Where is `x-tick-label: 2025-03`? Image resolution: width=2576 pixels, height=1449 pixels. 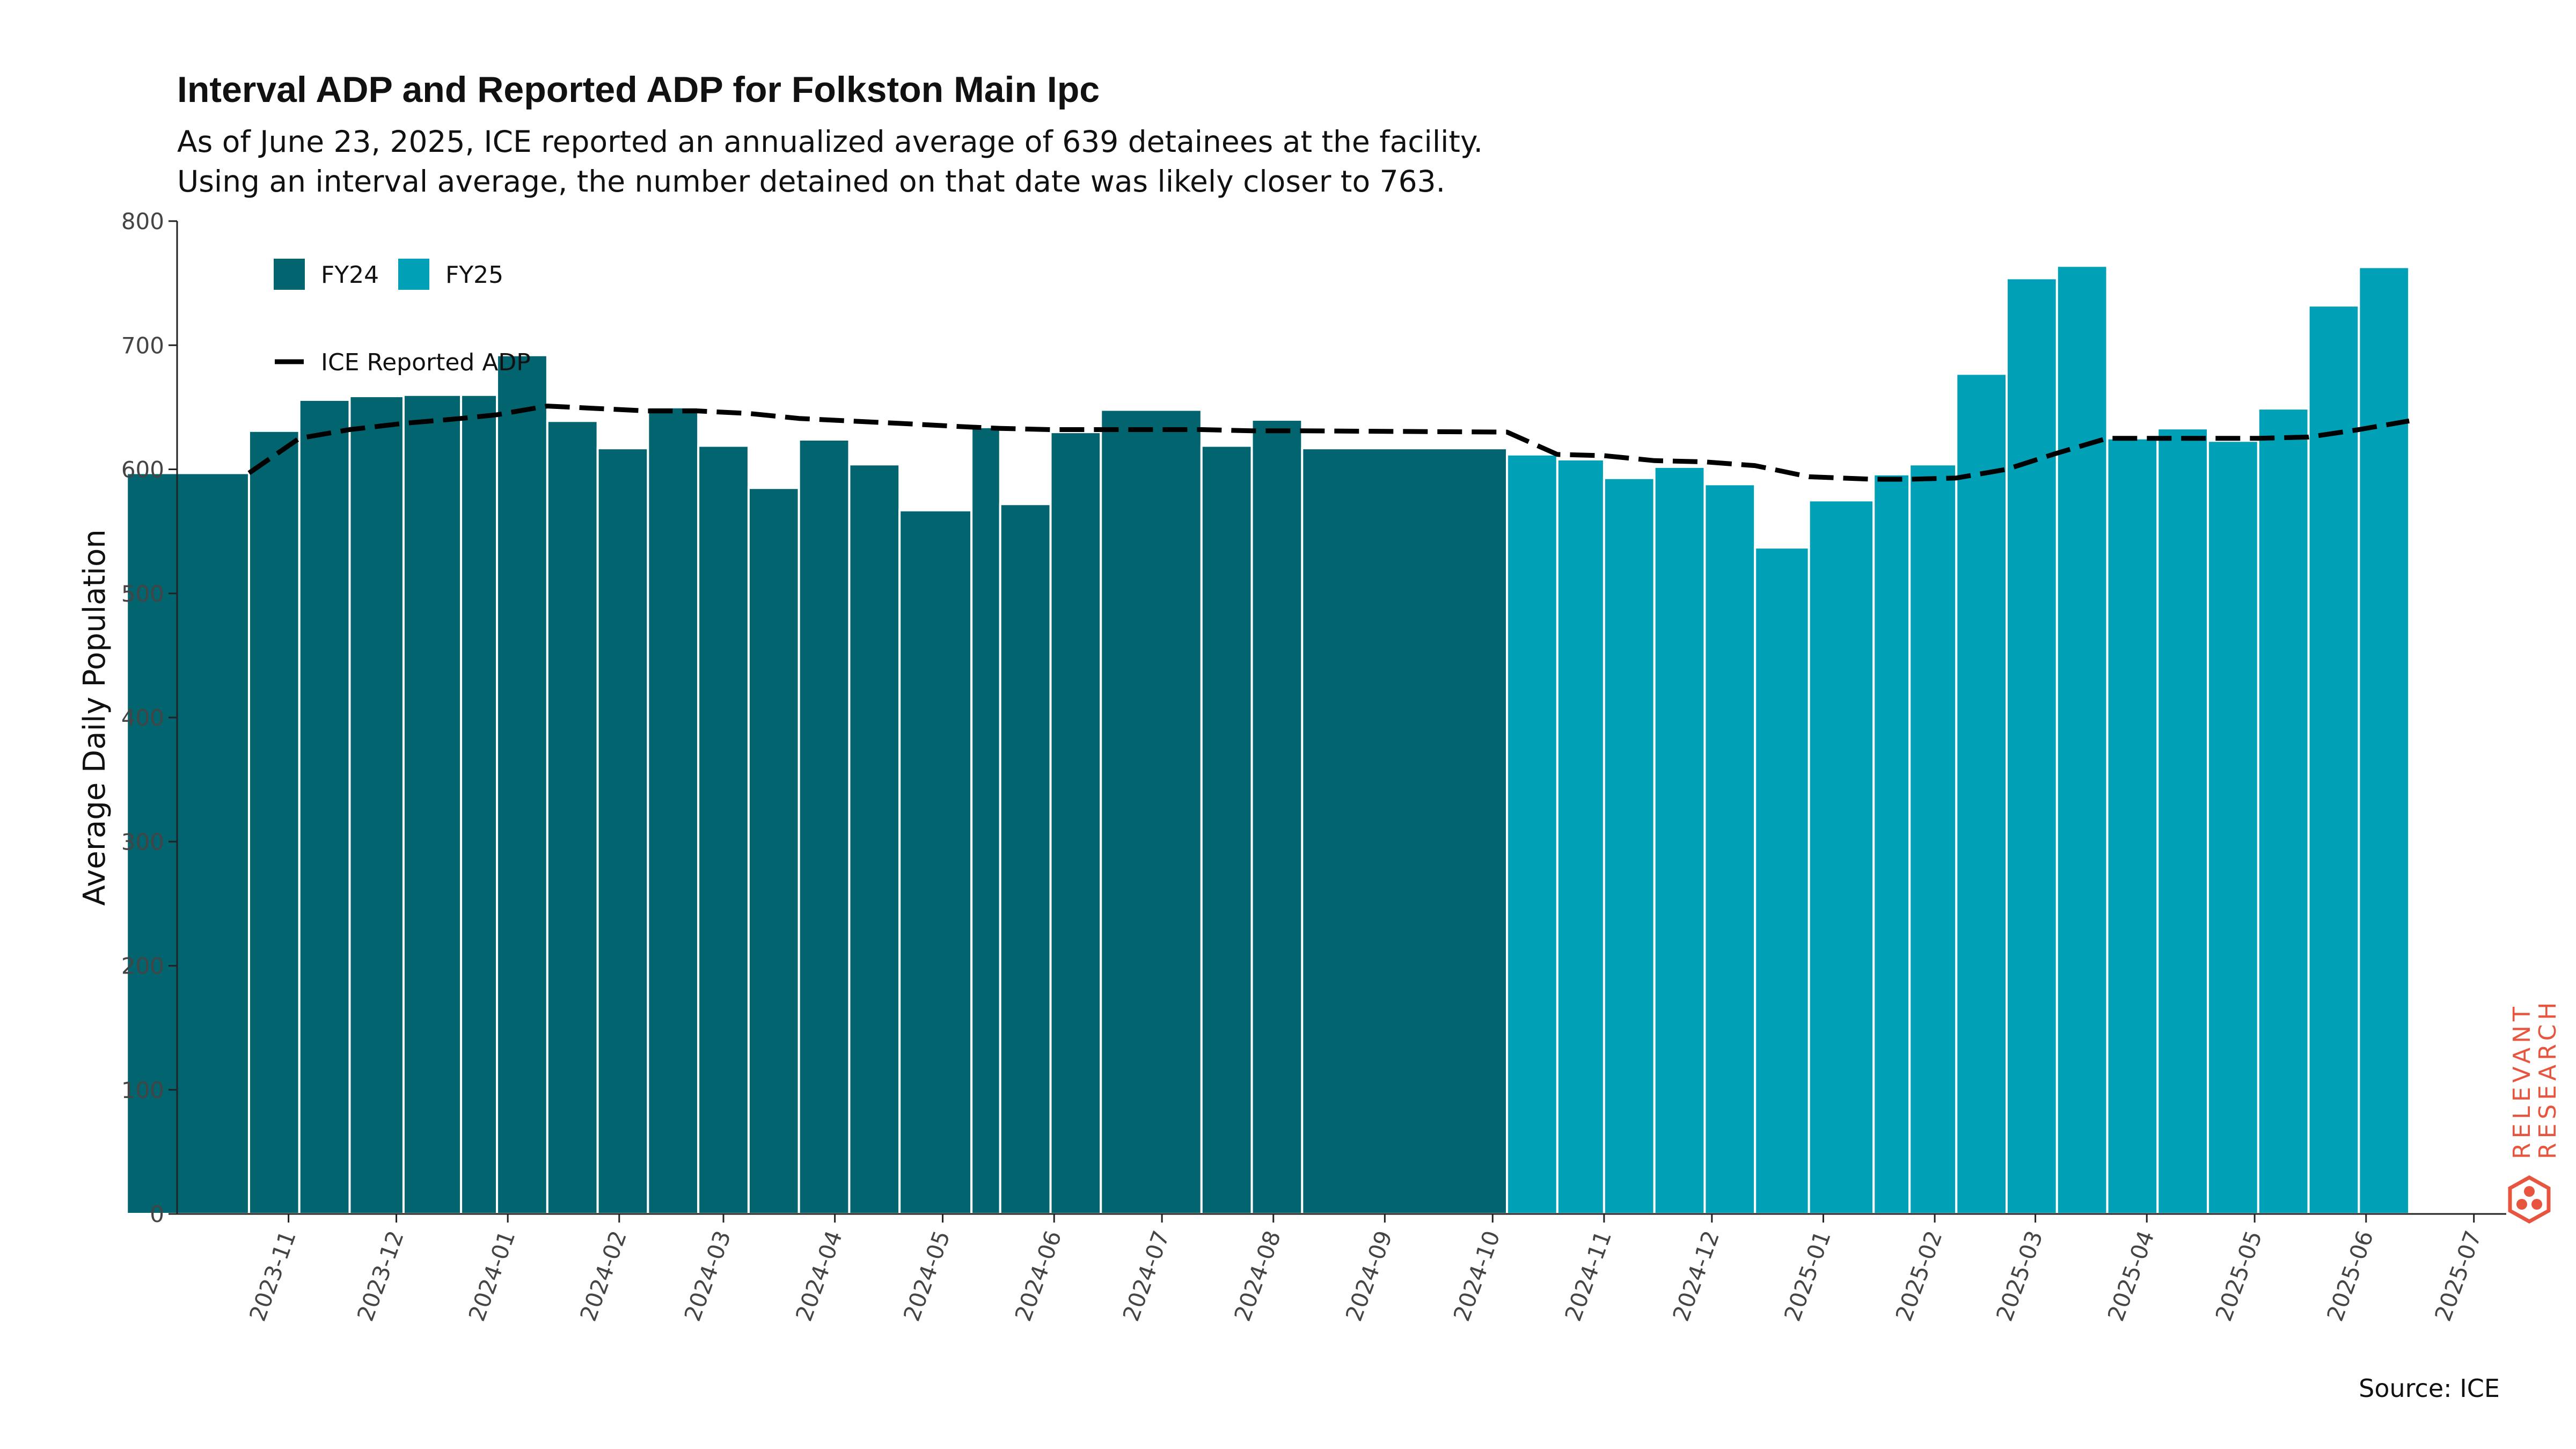 x-tick-label: 2025-03 is located at coordinates (2019, 1276).